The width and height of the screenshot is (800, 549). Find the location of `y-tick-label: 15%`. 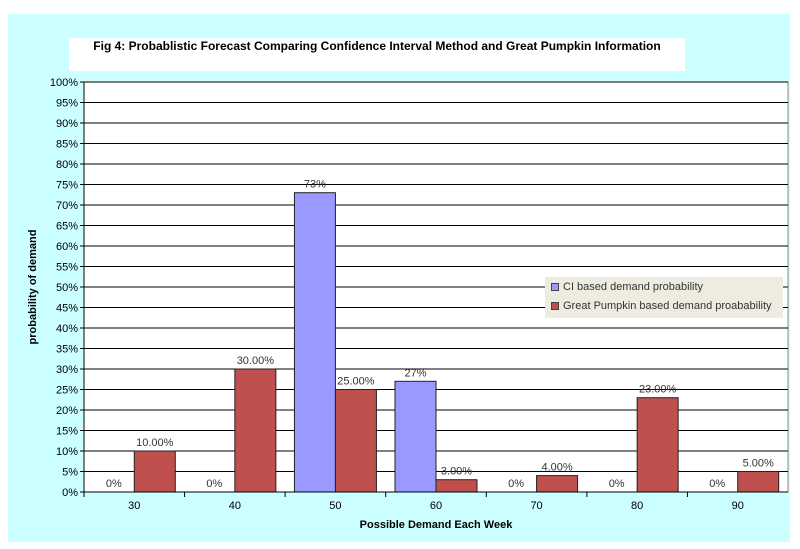

y-tick-label: 15% is located at coordinates (67, 432).